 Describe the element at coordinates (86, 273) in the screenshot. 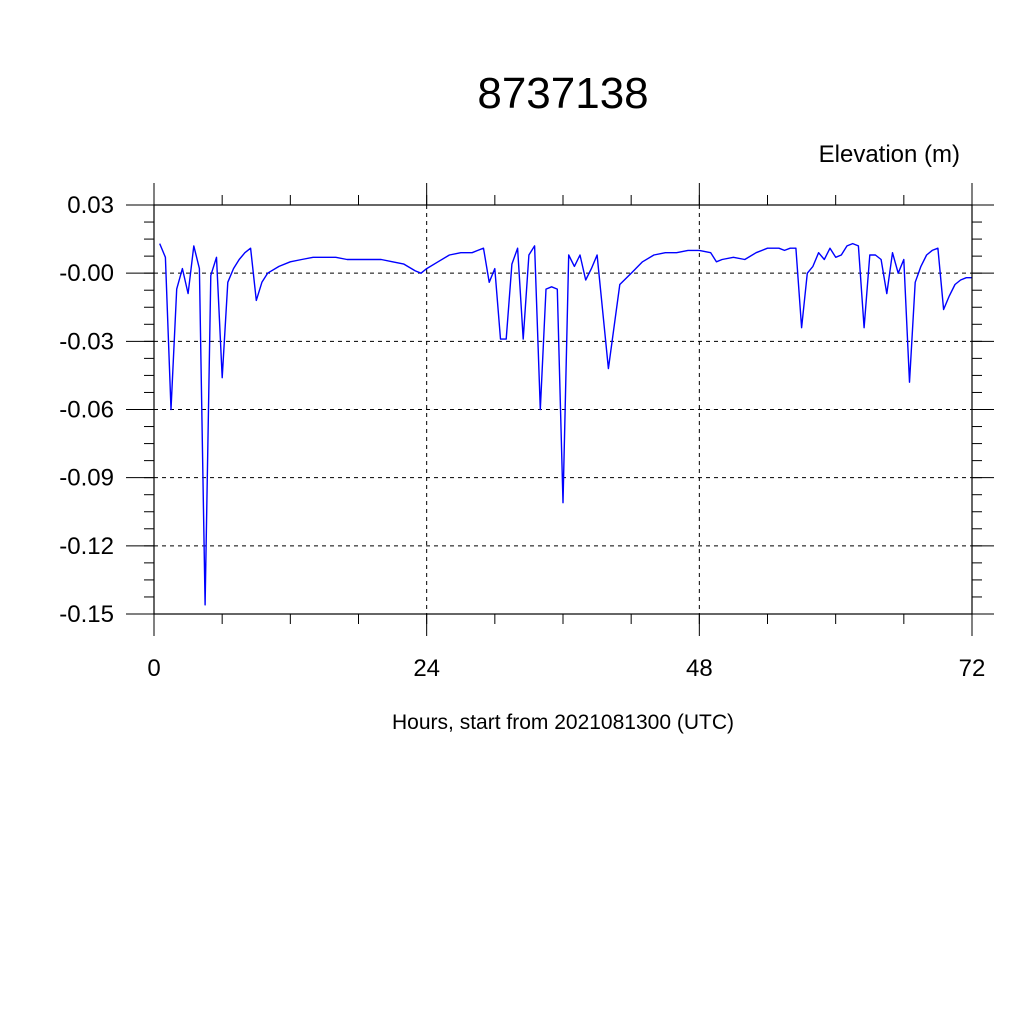

I see `y-tick-label: -0.00` at that location.